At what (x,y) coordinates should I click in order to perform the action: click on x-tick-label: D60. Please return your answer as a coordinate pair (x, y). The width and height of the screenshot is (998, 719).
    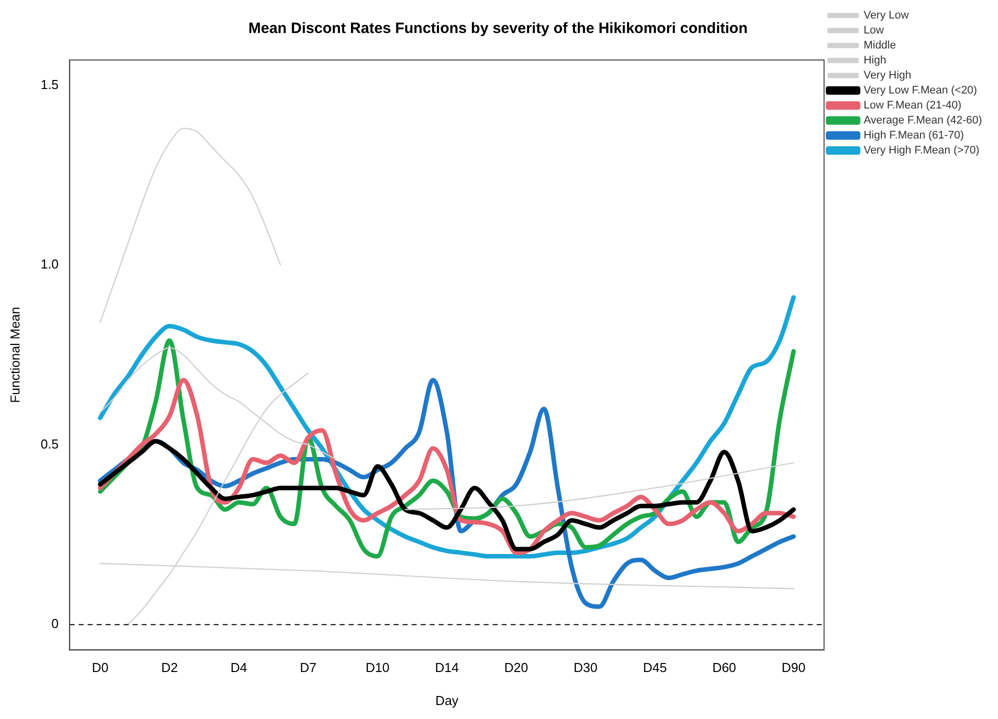
    Looking at the image, I should click on (724, 668).